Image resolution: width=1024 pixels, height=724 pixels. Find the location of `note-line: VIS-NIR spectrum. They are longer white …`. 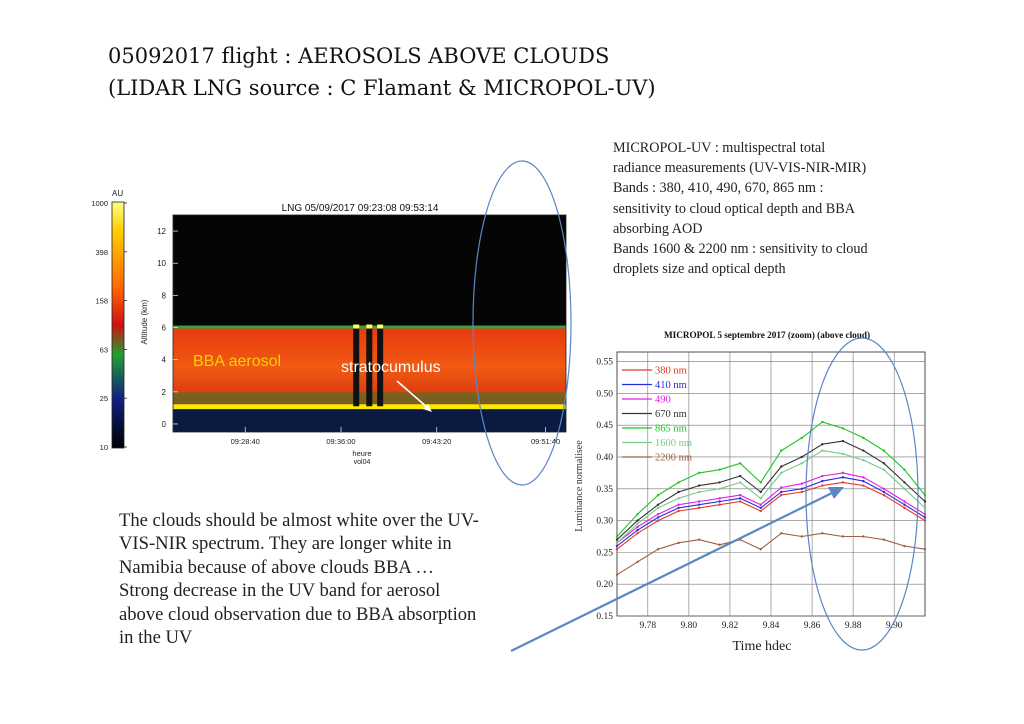

note-line: VIS-NIR spectrum. They are longer white … is located at coordinates (285, 544).